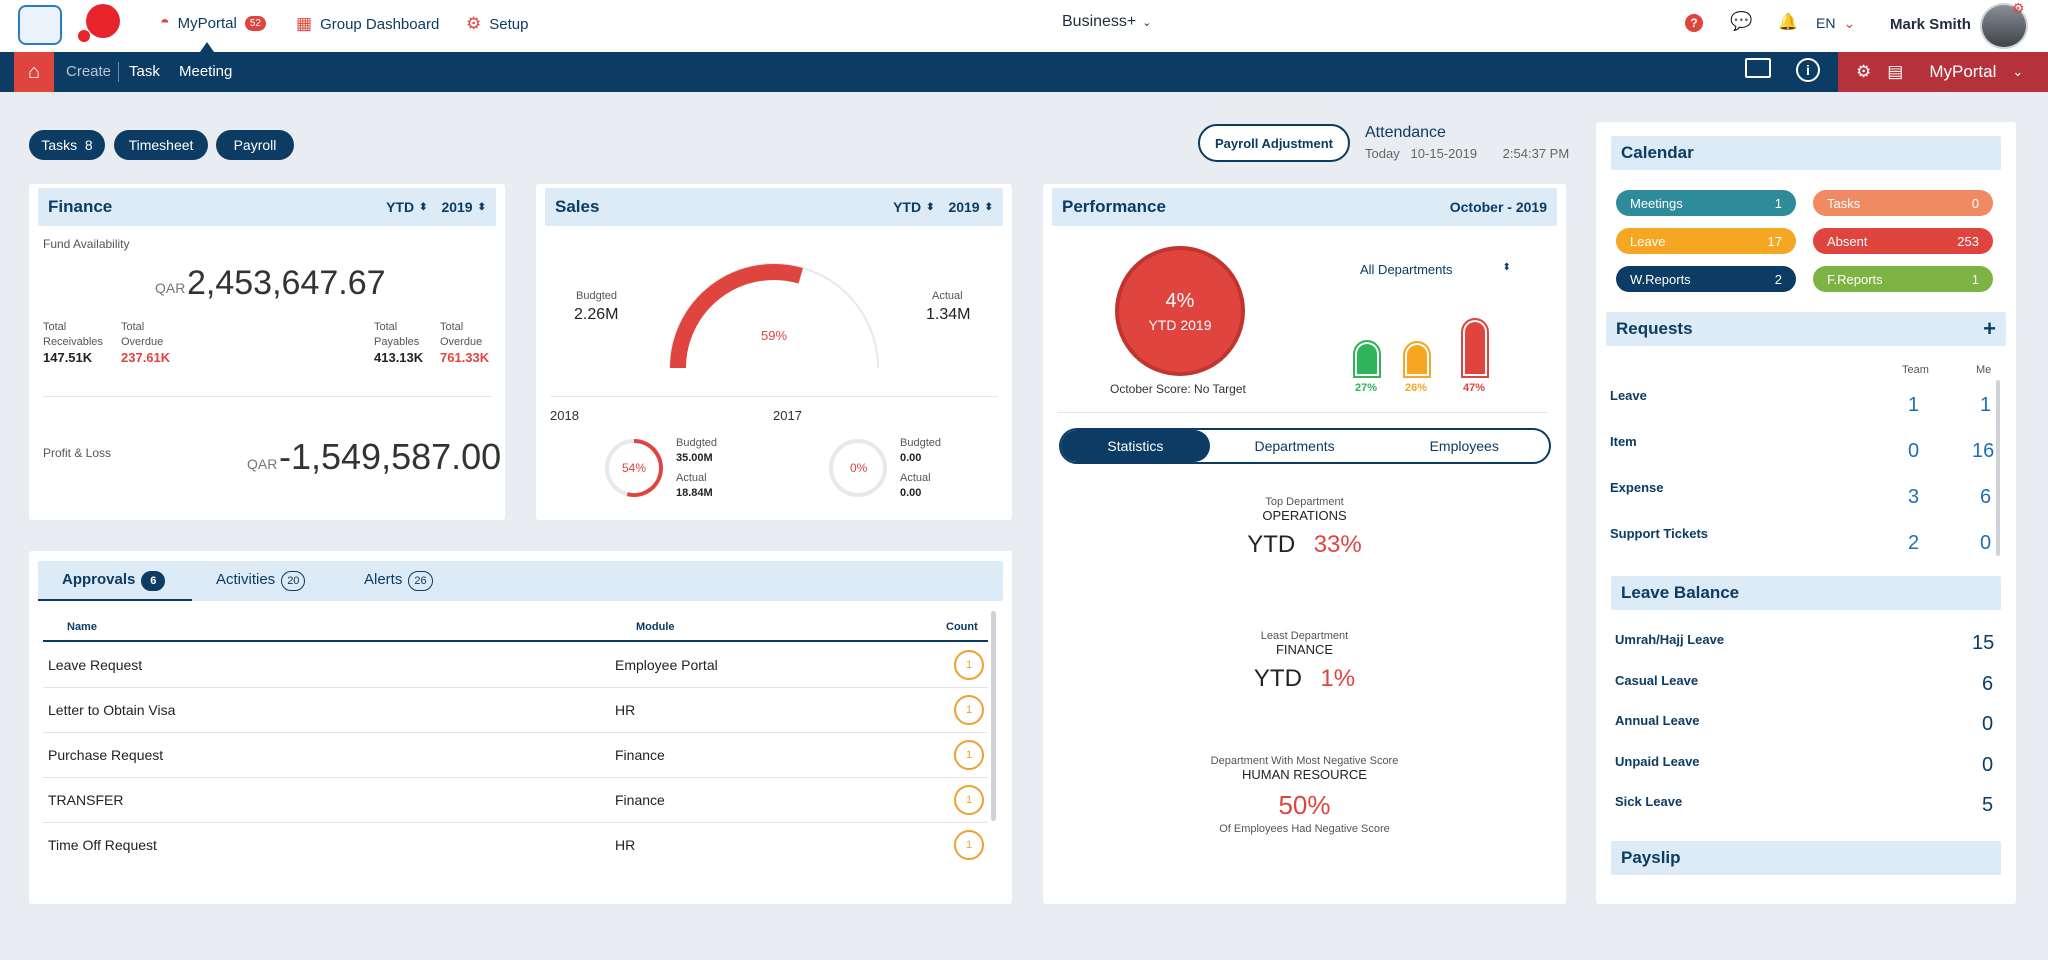 The width and height of the screenshot is (2048, 960). Describe the element at coordinates (1806, 858) in the screenshot. I see `payslip-header: Payslip` at that location.